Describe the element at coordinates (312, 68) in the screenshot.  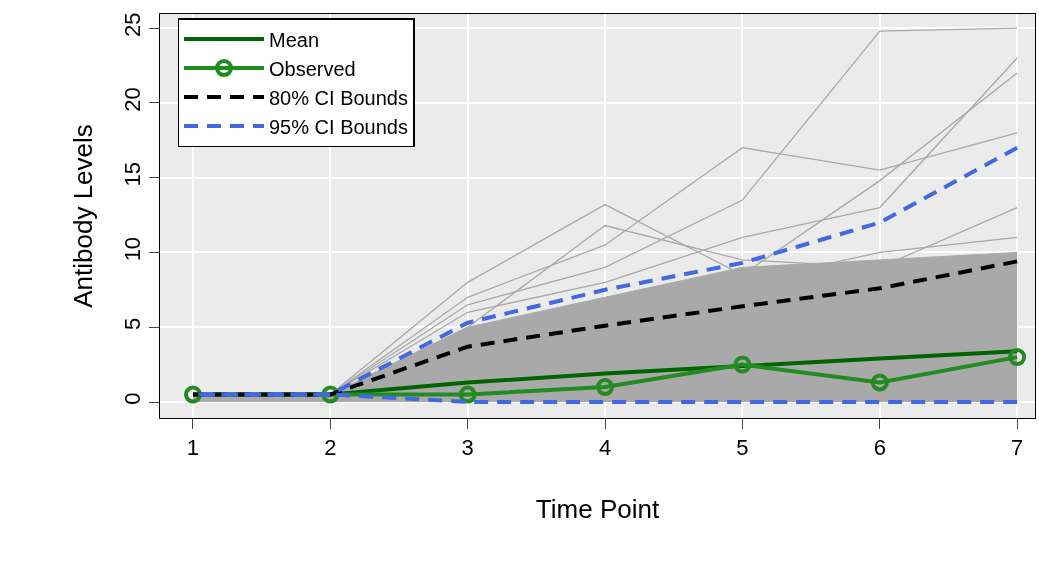
I see `legend-label: Observed` at that location.